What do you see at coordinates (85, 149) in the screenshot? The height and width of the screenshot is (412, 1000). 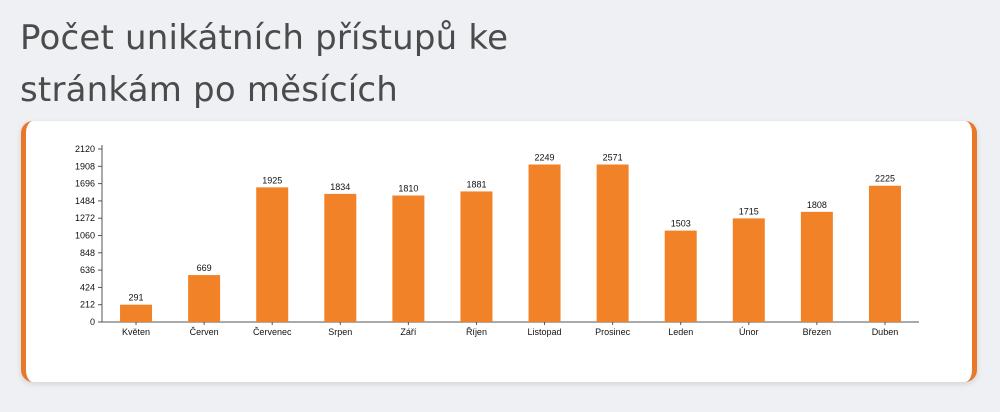 I see `y-tick-label: 2120` at bounding box center [85, 149].